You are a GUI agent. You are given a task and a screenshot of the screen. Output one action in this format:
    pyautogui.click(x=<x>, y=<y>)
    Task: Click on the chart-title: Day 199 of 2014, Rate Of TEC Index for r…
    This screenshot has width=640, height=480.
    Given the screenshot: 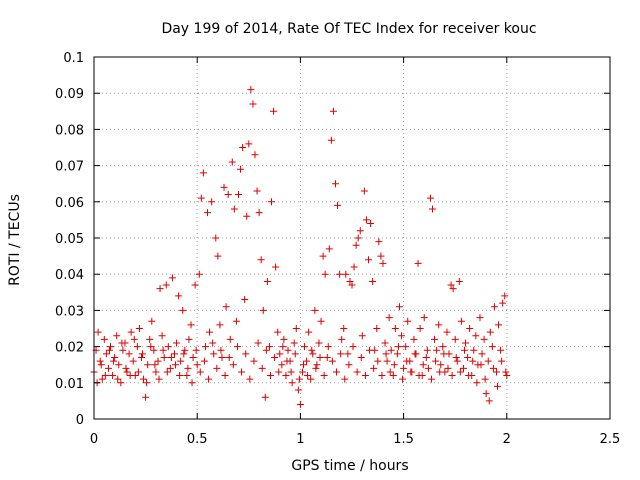 What is the action you would take?
    pyautogui.click(x=348, y=29)
    